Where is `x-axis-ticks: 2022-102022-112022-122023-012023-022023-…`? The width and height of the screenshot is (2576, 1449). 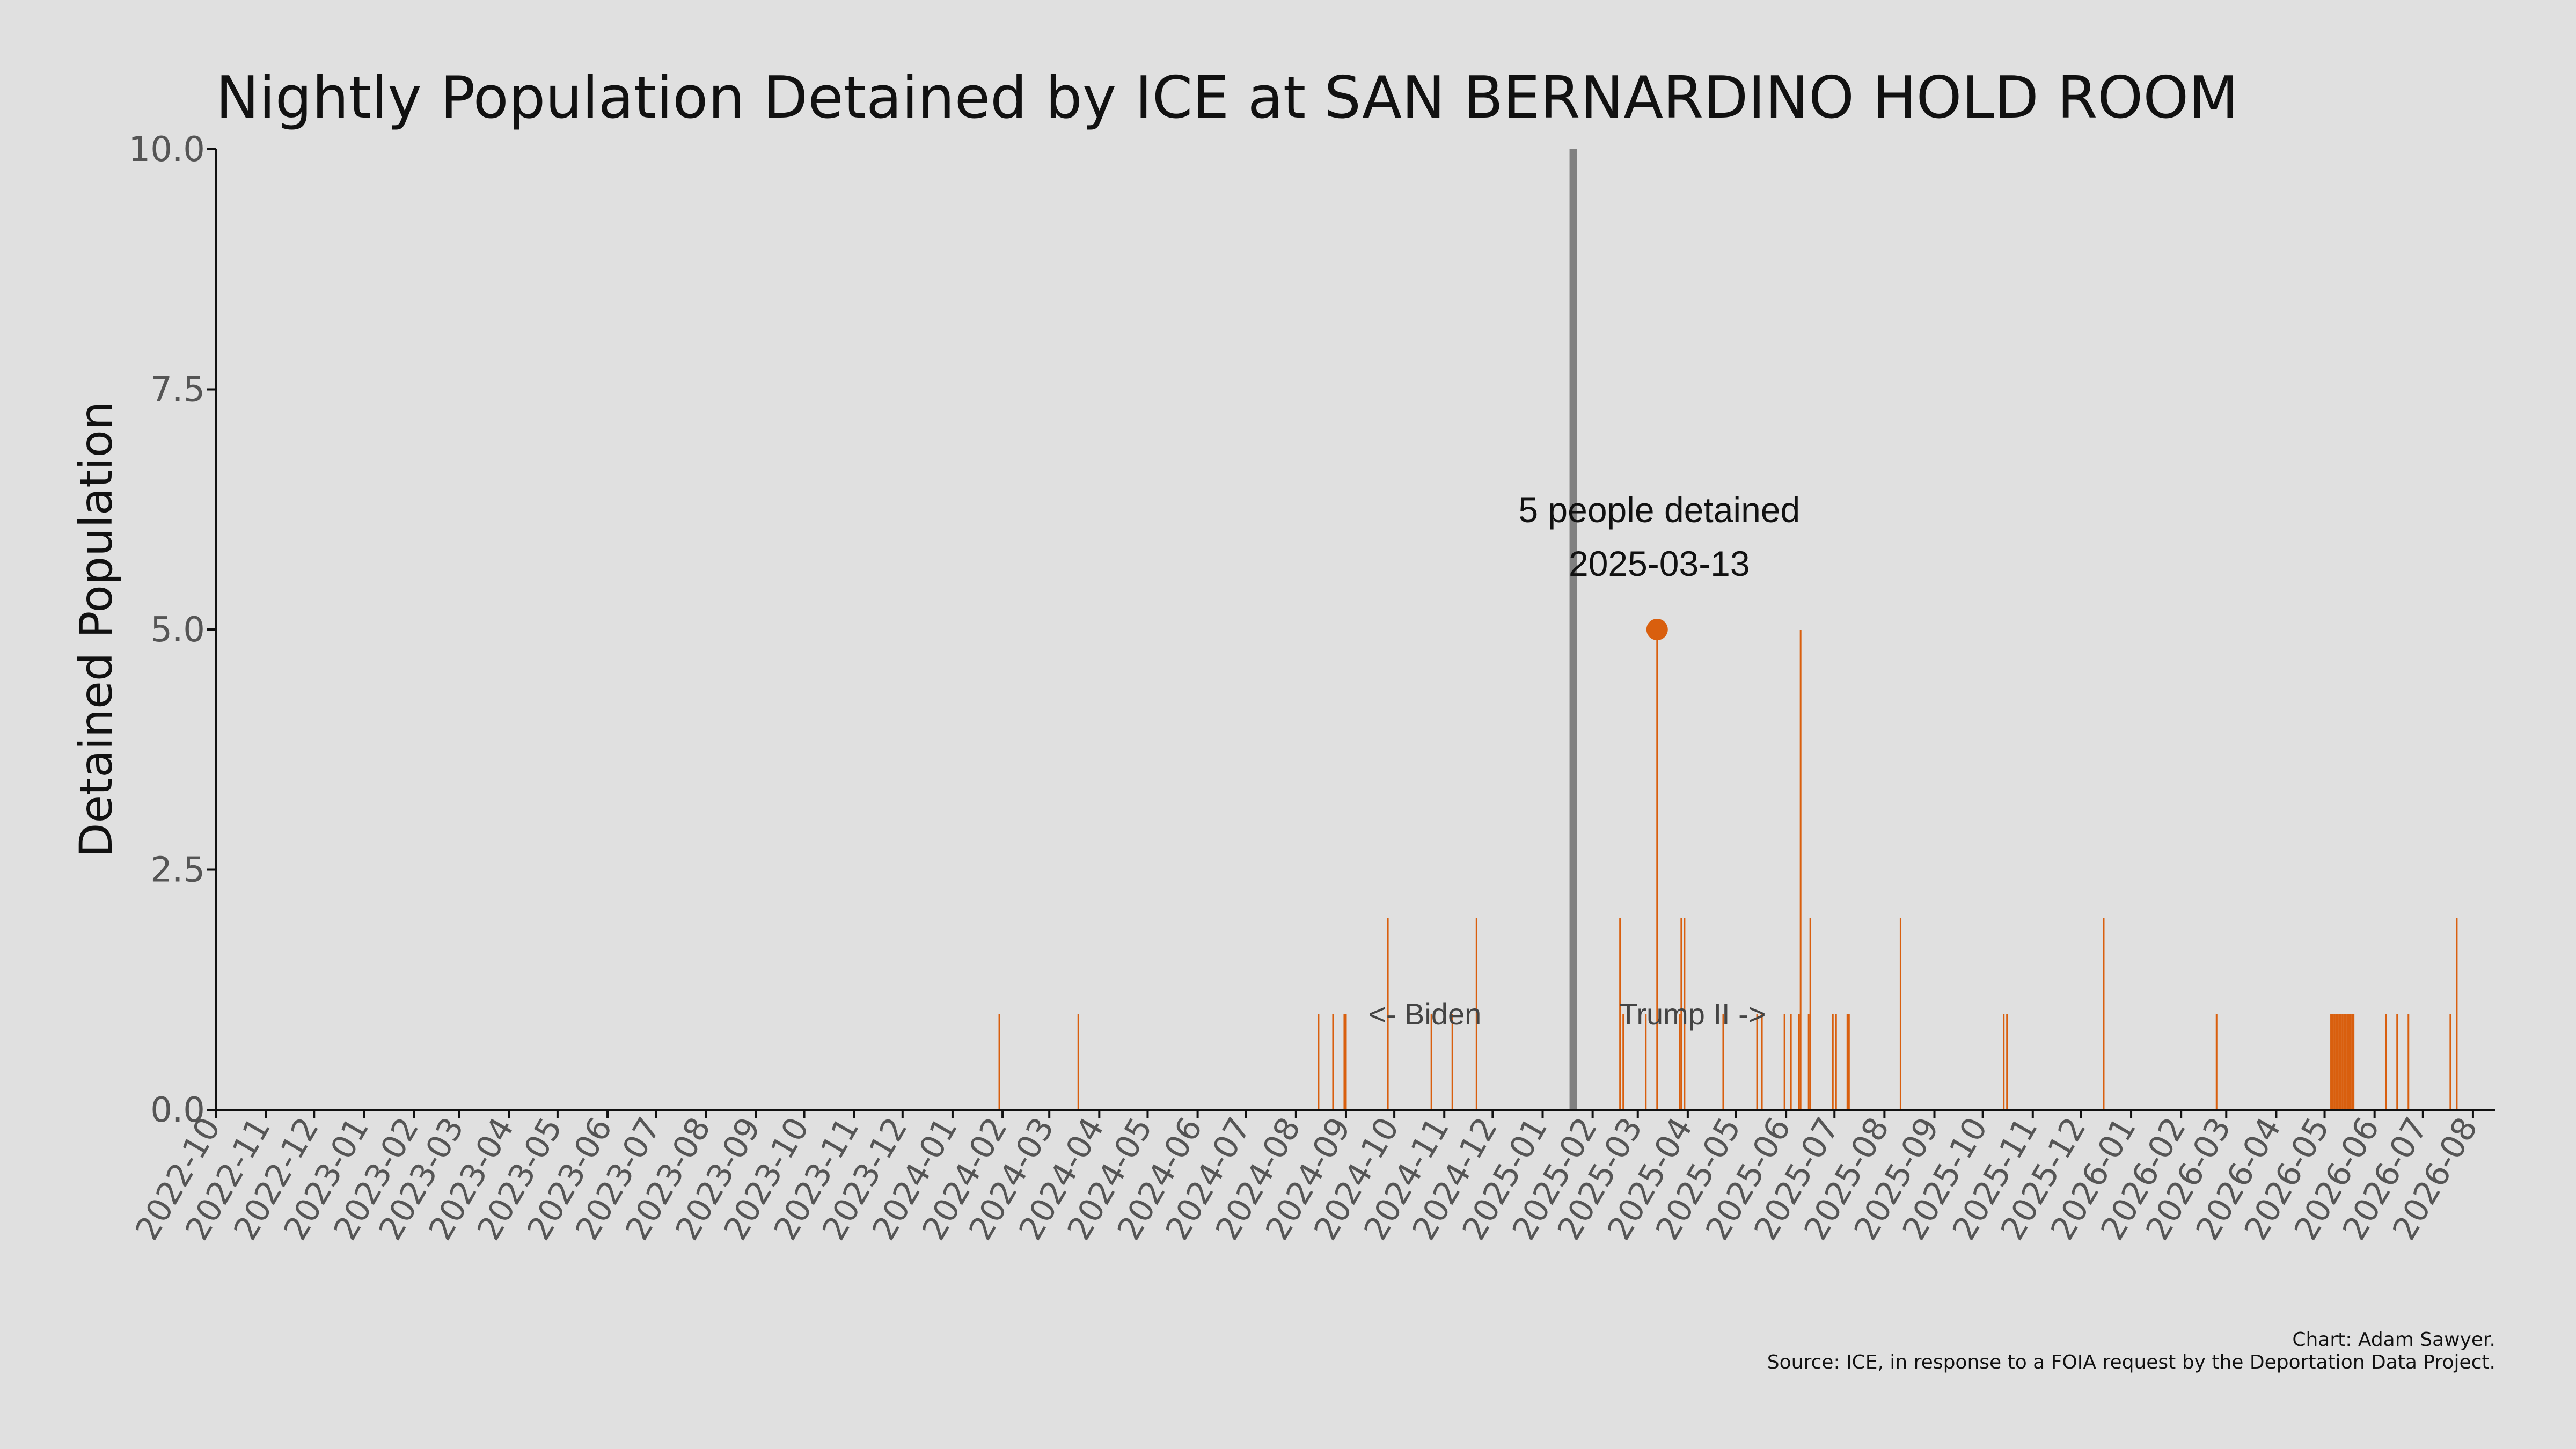 x-axis-ticks: 2022-102022-112022-122023-012023-022023-… is located at coordinates (1306, 1178).